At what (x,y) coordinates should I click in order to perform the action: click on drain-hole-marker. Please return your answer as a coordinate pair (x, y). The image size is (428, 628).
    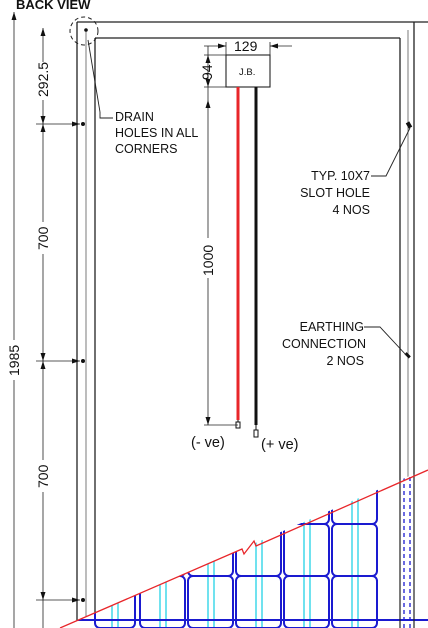
    Looking at the image, I should click on (84, 31).